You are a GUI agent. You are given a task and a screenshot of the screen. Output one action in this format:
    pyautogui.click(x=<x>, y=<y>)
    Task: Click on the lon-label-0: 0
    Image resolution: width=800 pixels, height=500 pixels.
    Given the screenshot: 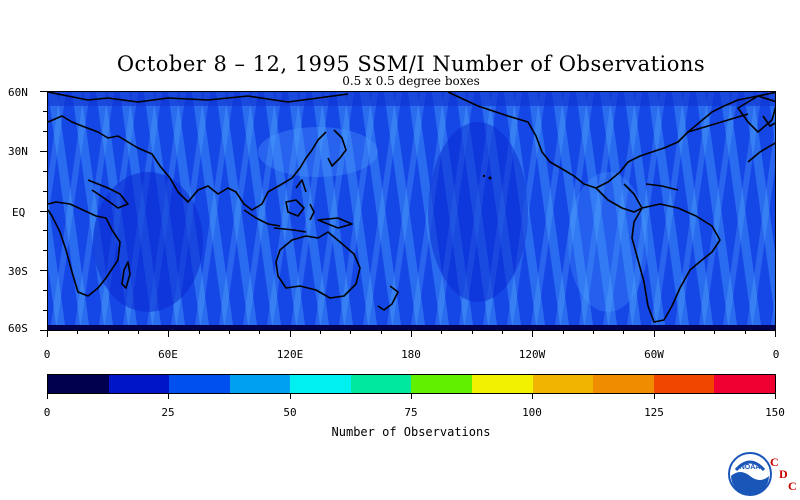 What is the action you would take?
    pyautogui.click(x=47, y=354)
    